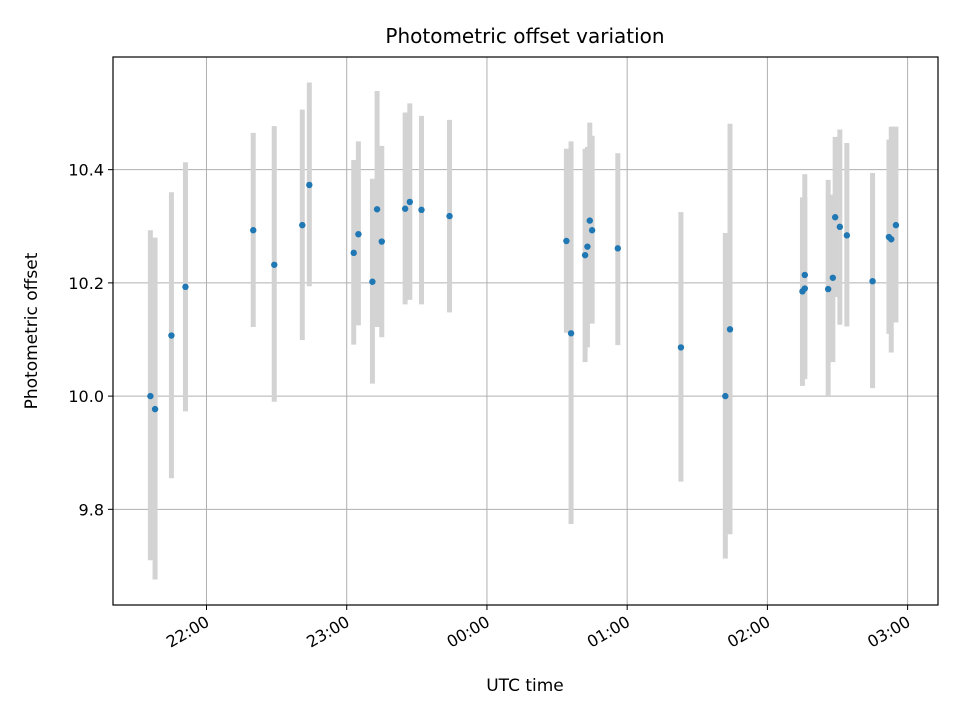 This screenshot has height=720, width=960. I want to click on x-axis-title: UTC time, so click(525, 686).